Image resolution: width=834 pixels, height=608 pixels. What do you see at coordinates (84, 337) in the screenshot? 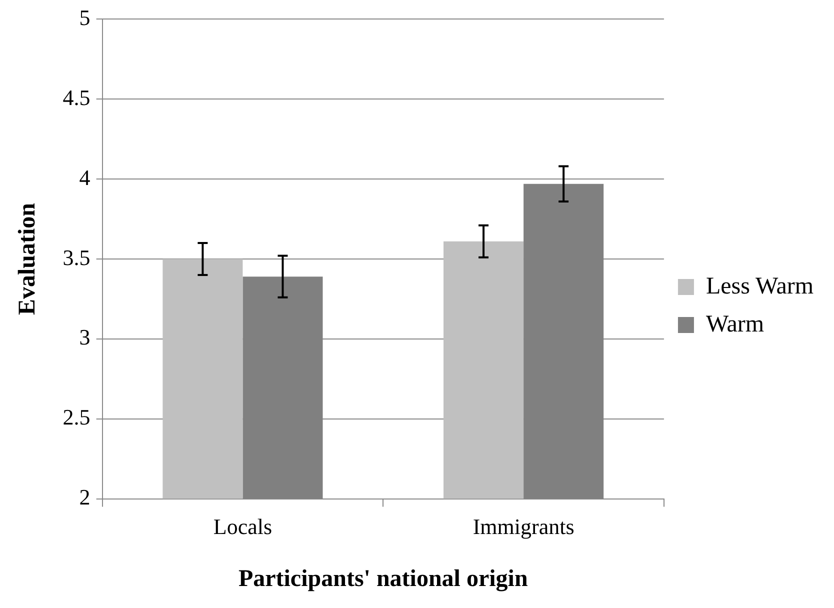
I see `y-tick-label: 3` at bounding box center [84, 337].